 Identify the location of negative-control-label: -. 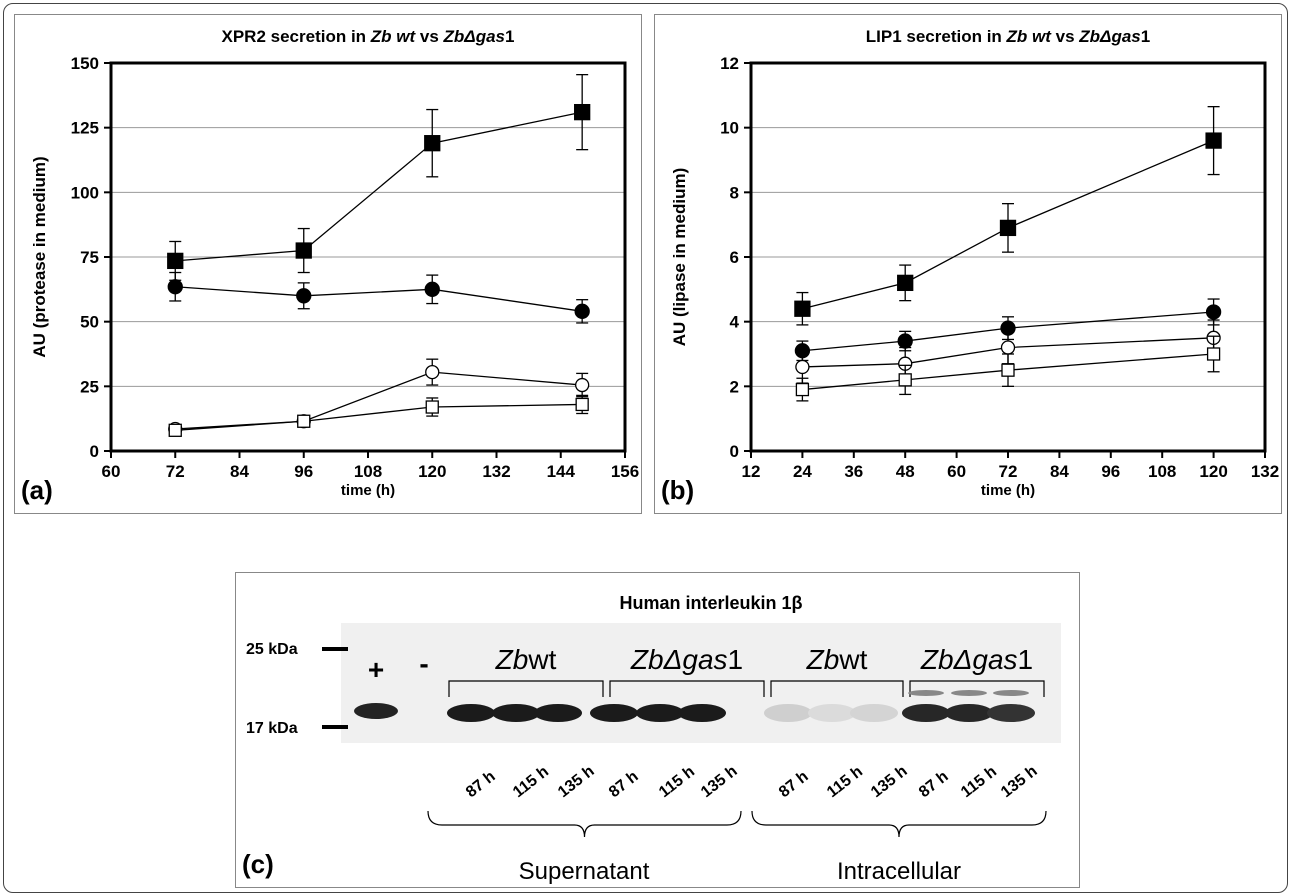
(423, 663).